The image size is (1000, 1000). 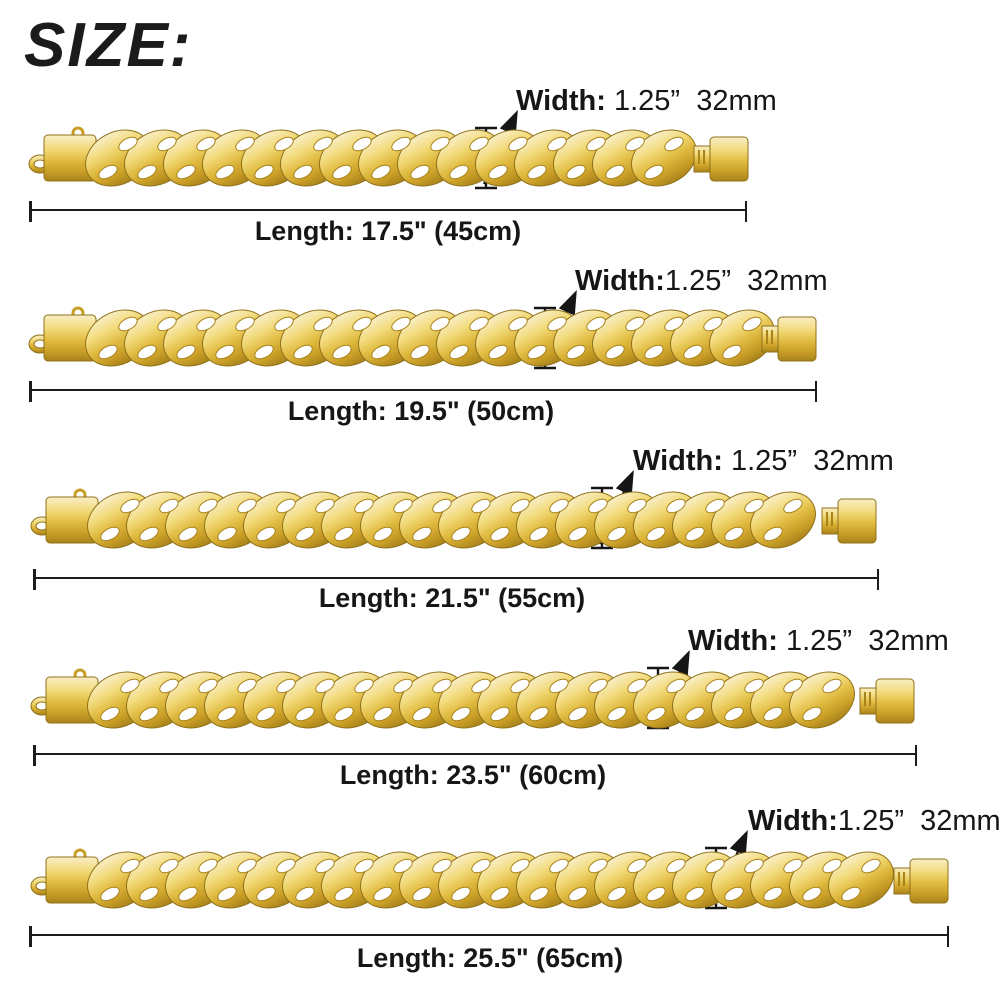 I want to click on length-label: Length: 21.5" (55cm), so click(x=452, y=598).